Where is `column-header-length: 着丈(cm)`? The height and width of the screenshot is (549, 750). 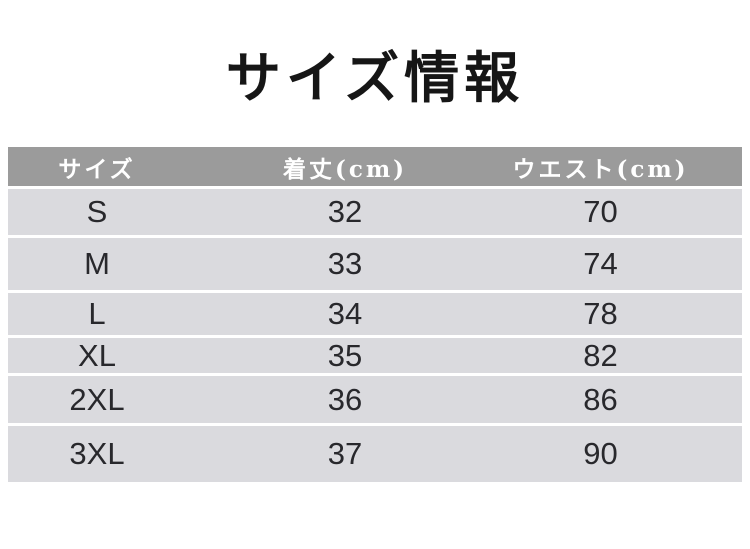 column-header-length: 着丈(cm) is located at coordinates (345, 169).